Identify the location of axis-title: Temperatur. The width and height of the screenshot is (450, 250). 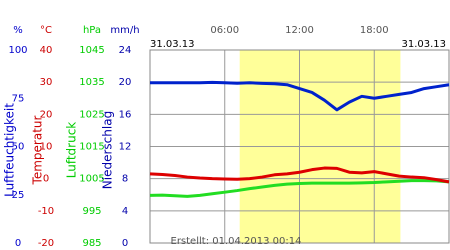
(38, 150).